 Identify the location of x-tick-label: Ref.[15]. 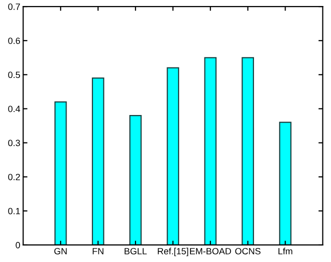
(173, 252).